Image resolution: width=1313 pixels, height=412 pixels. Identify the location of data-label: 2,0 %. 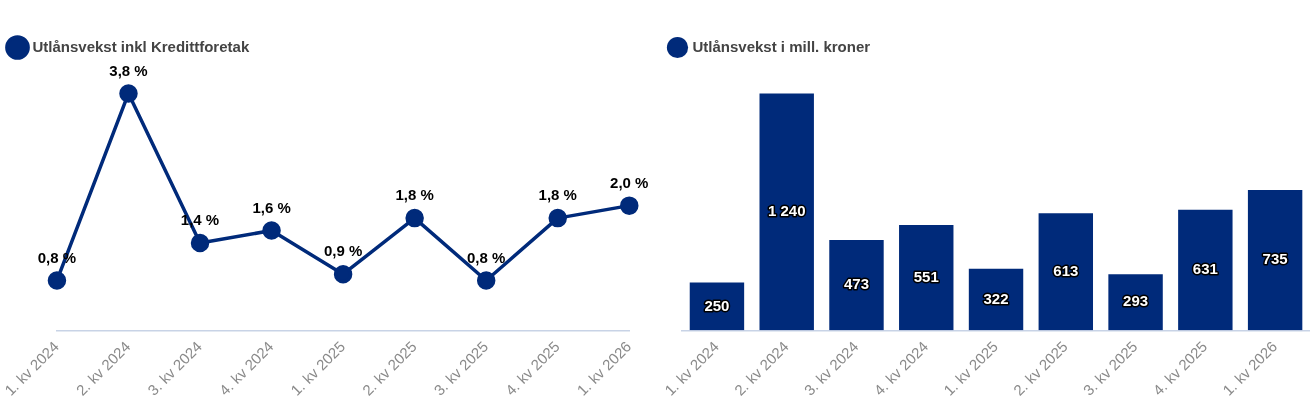
(629, 182).